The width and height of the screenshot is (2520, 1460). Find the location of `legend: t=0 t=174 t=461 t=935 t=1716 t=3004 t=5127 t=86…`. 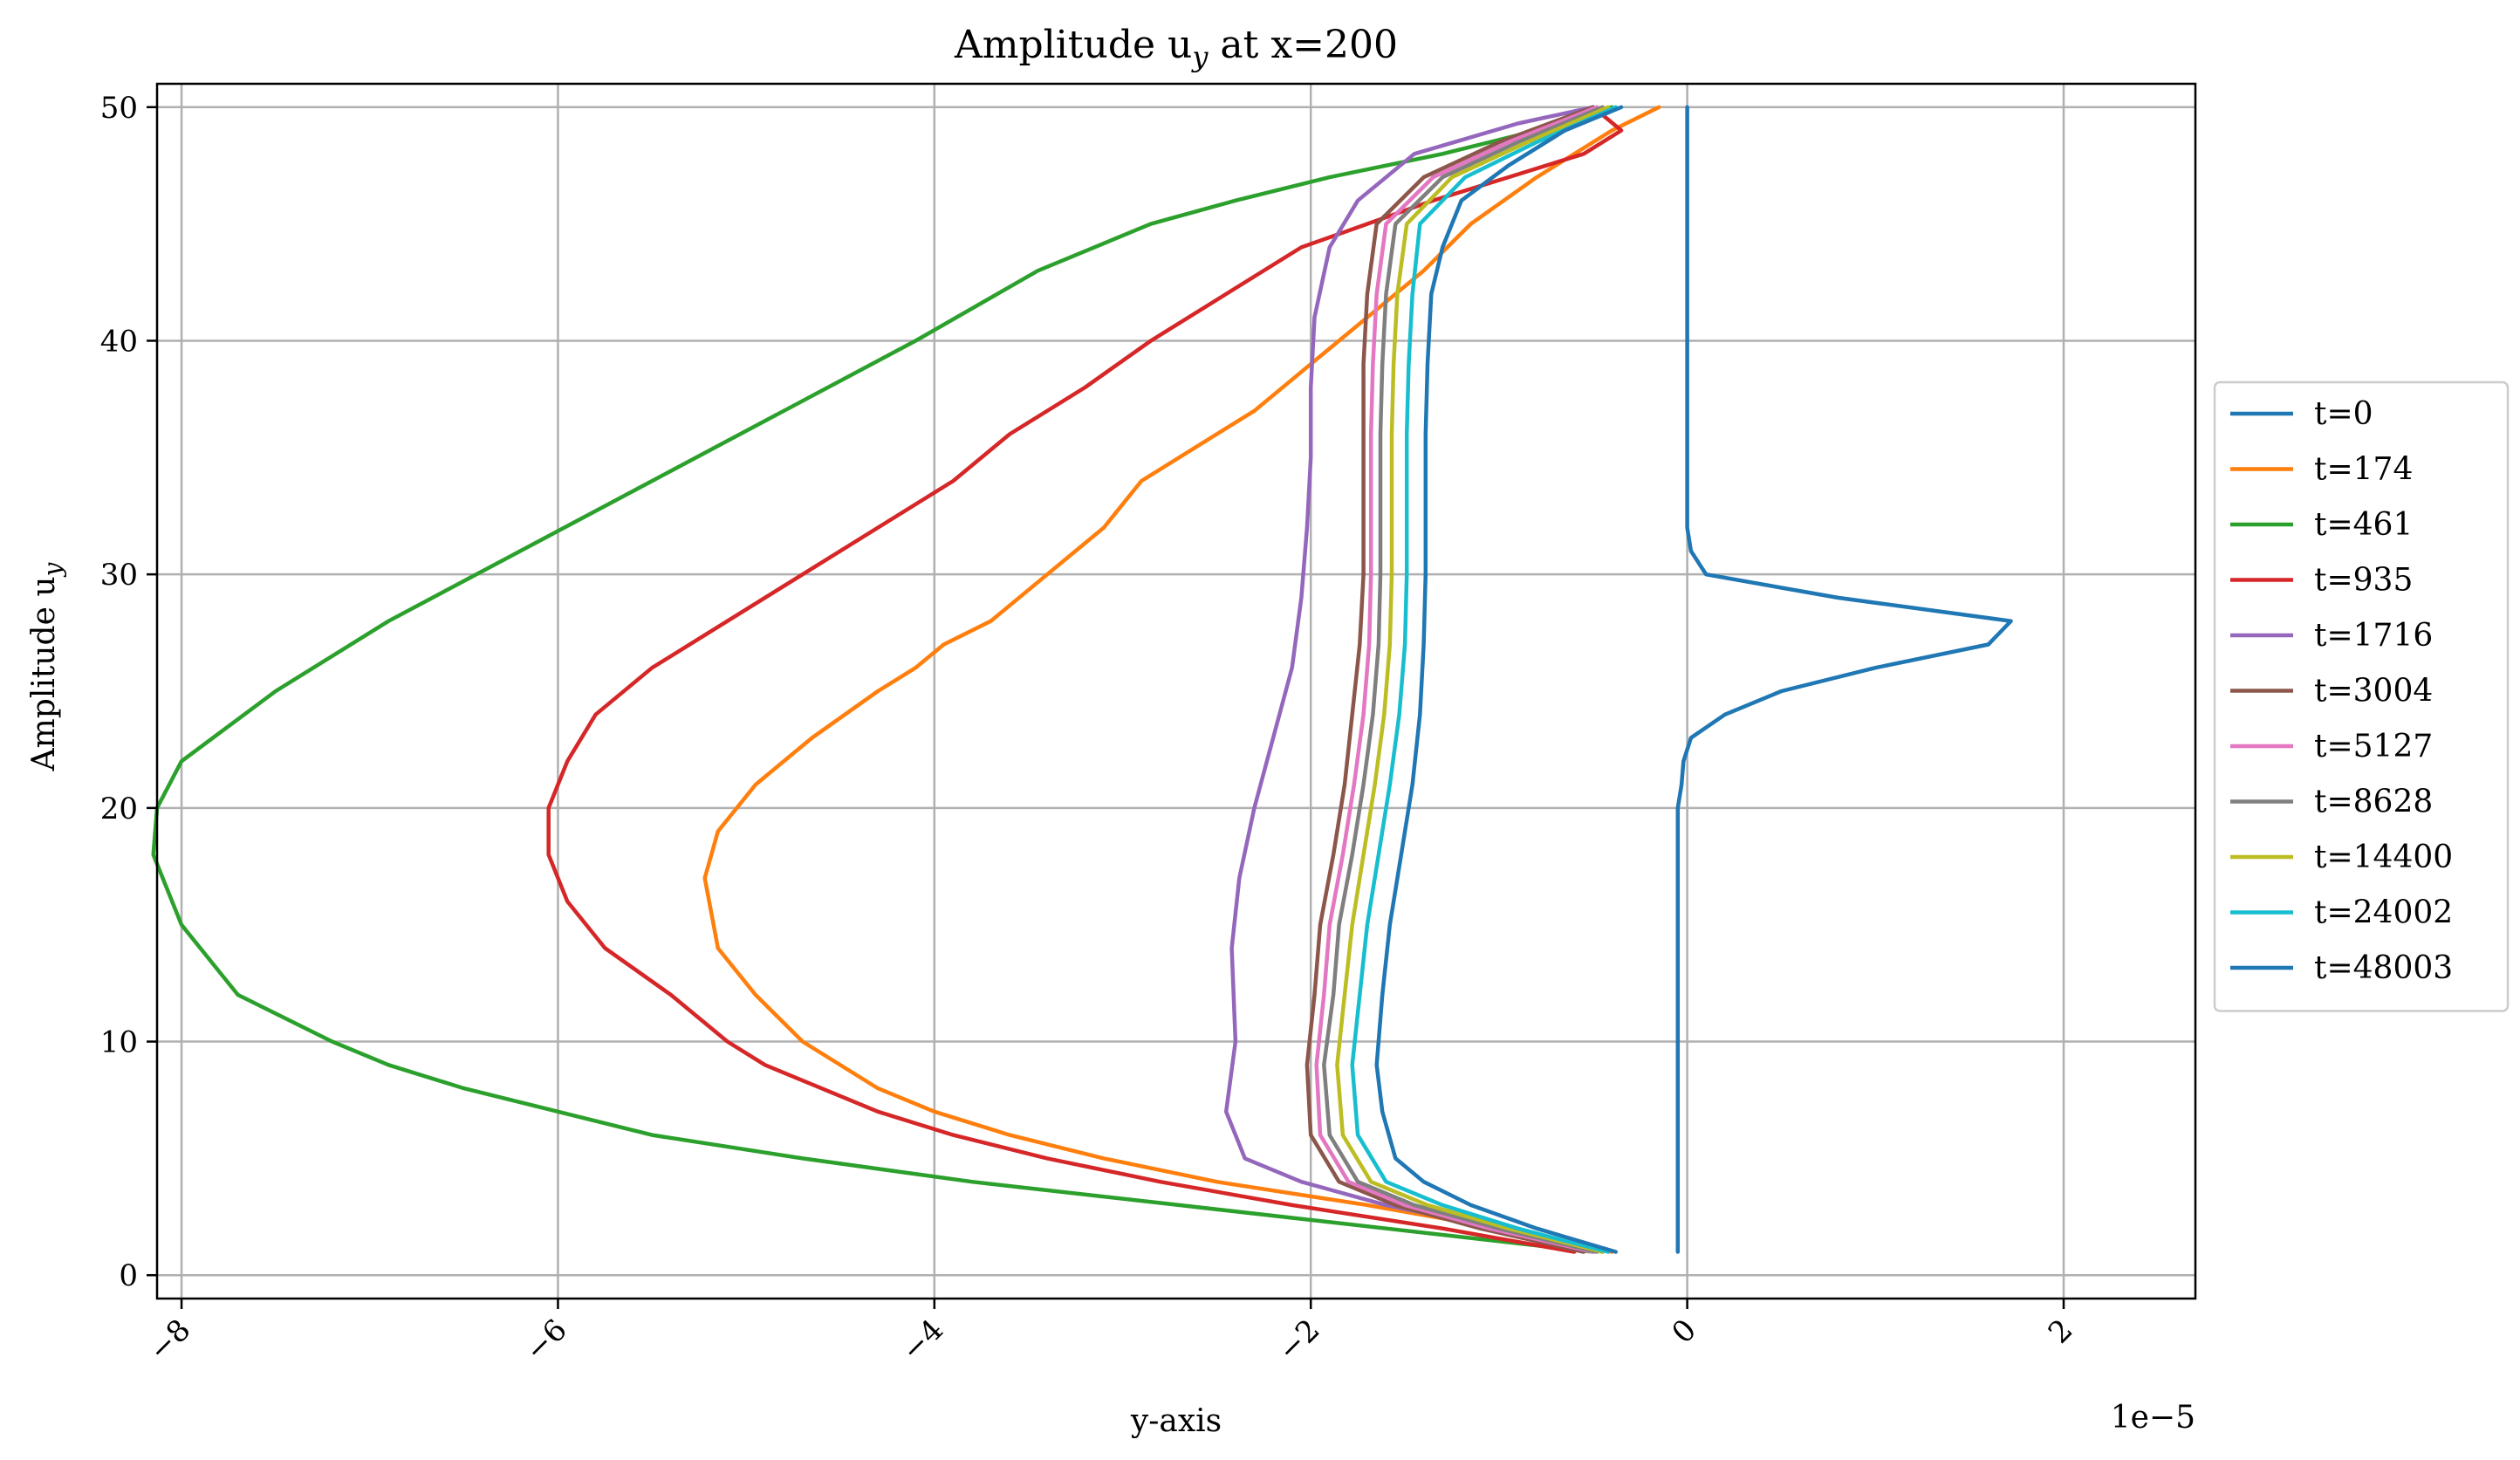

legend: t=0 t=174 t=461 t=935 t=1716 t=3004 t=5127 t=86… is located at coordinates (2361, 696).